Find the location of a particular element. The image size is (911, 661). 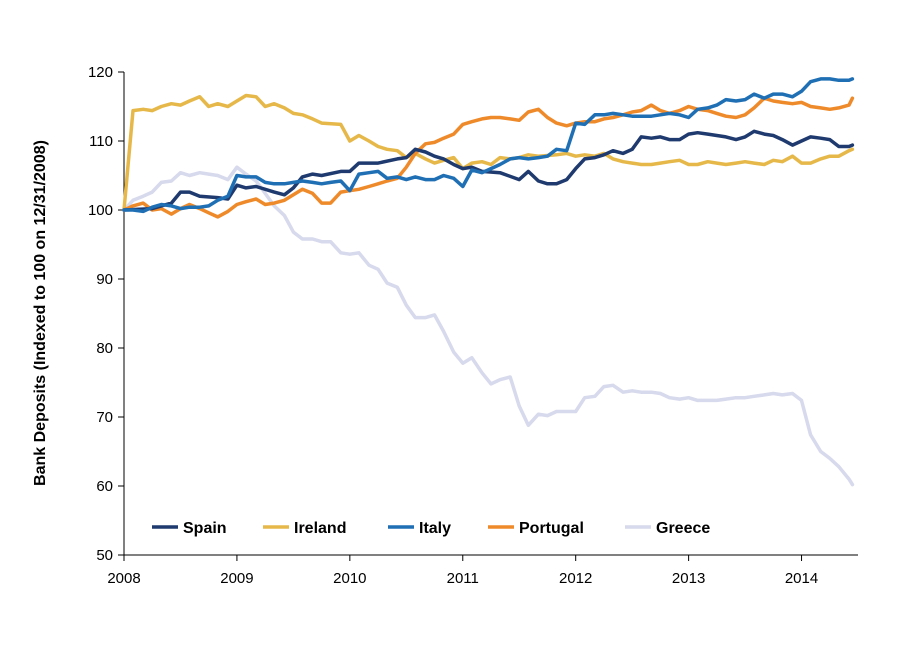

legend-label-italy: Italy is located at coordinates (435, 528).